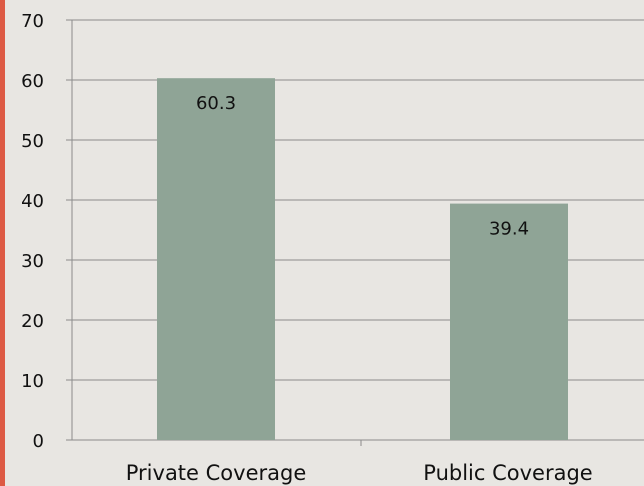 This screenshot has width=644, height=486. Describe the element at coordinates (32, 81) in the screenshot. I see `y-tick-label: 60` at that location.